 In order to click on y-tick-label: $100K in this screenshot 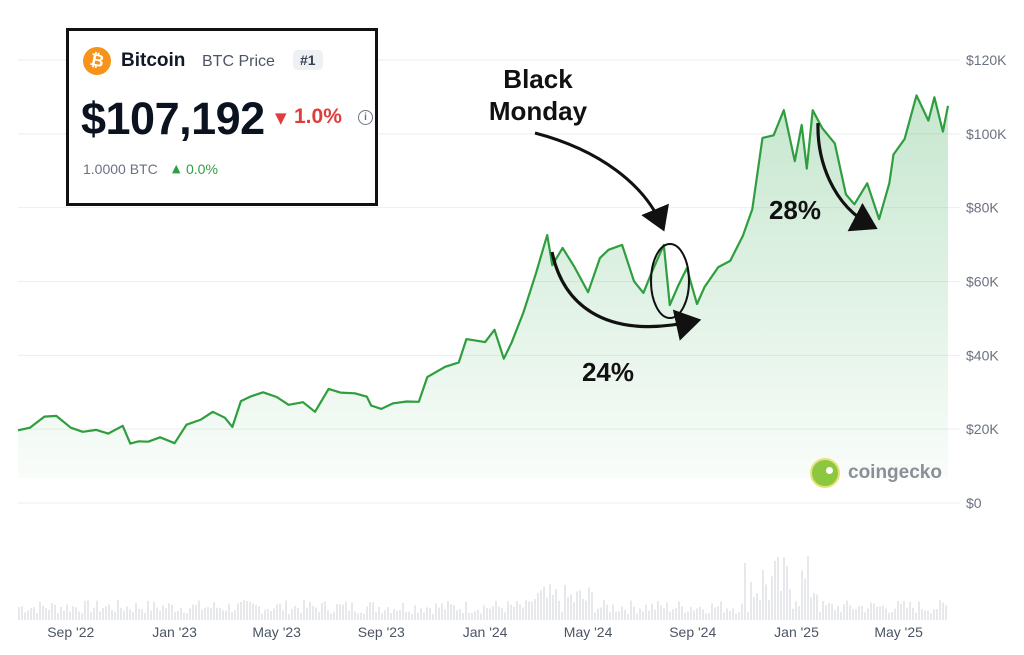, I will do `click(986, 134)`.